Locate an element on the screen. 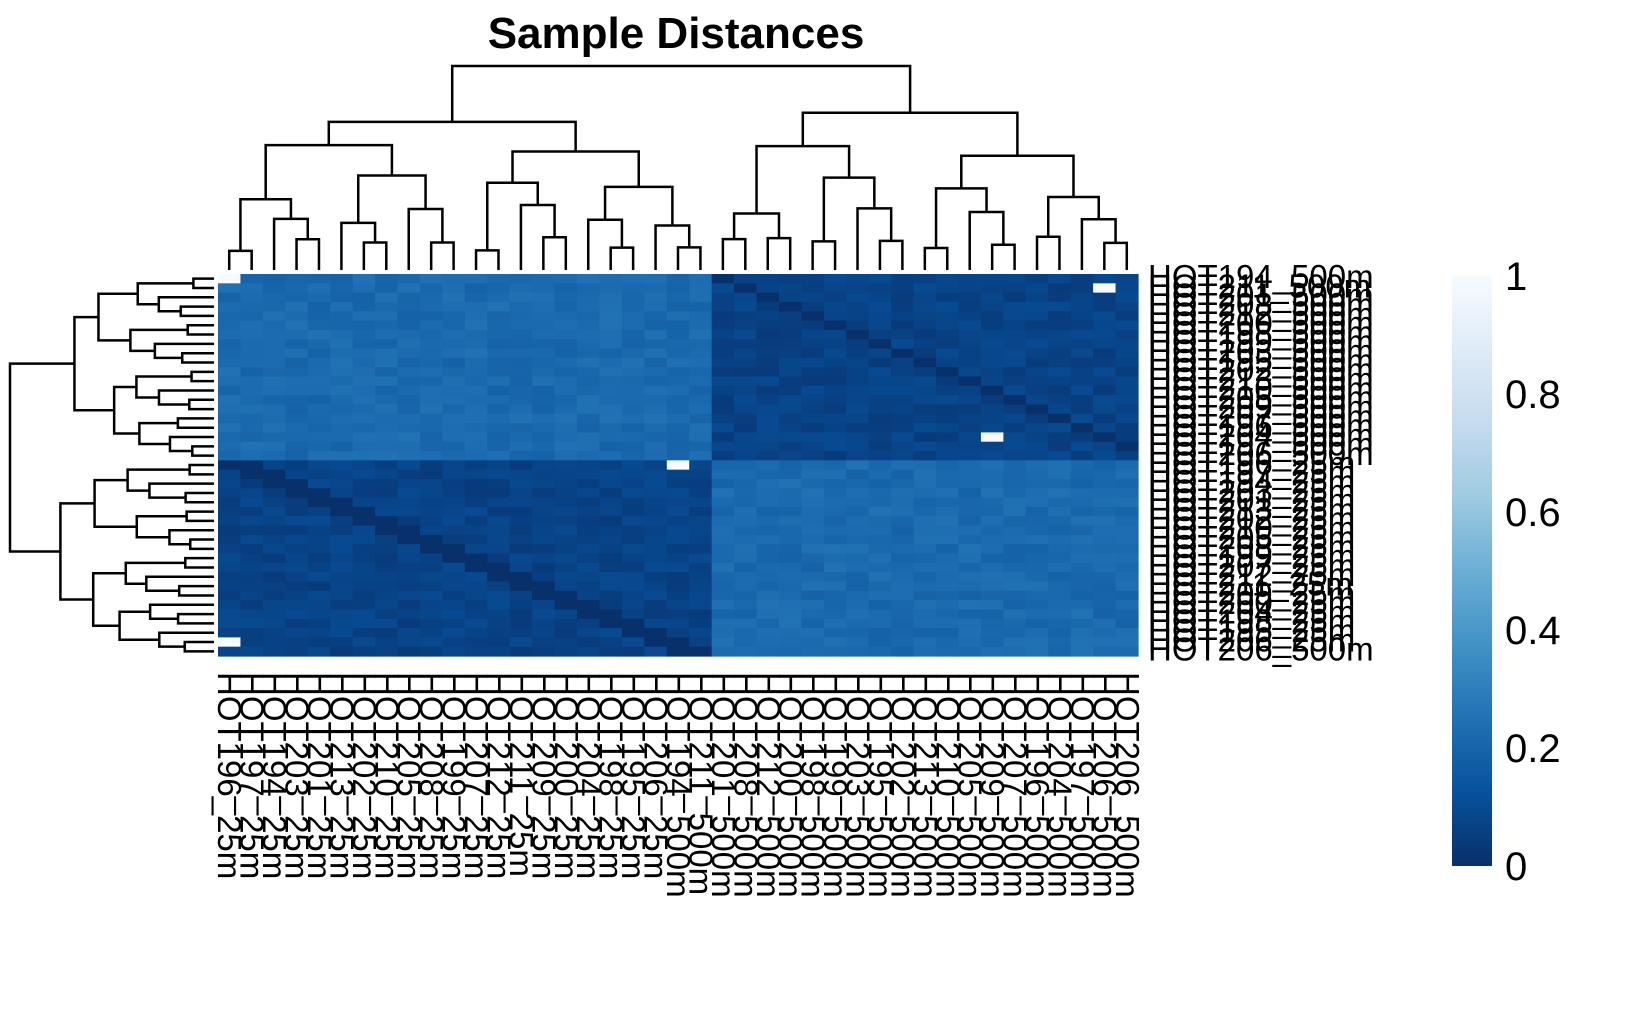 The image size is (1643, 1015). row-label: HOT194_500m is located at coordinates (1261, 276).